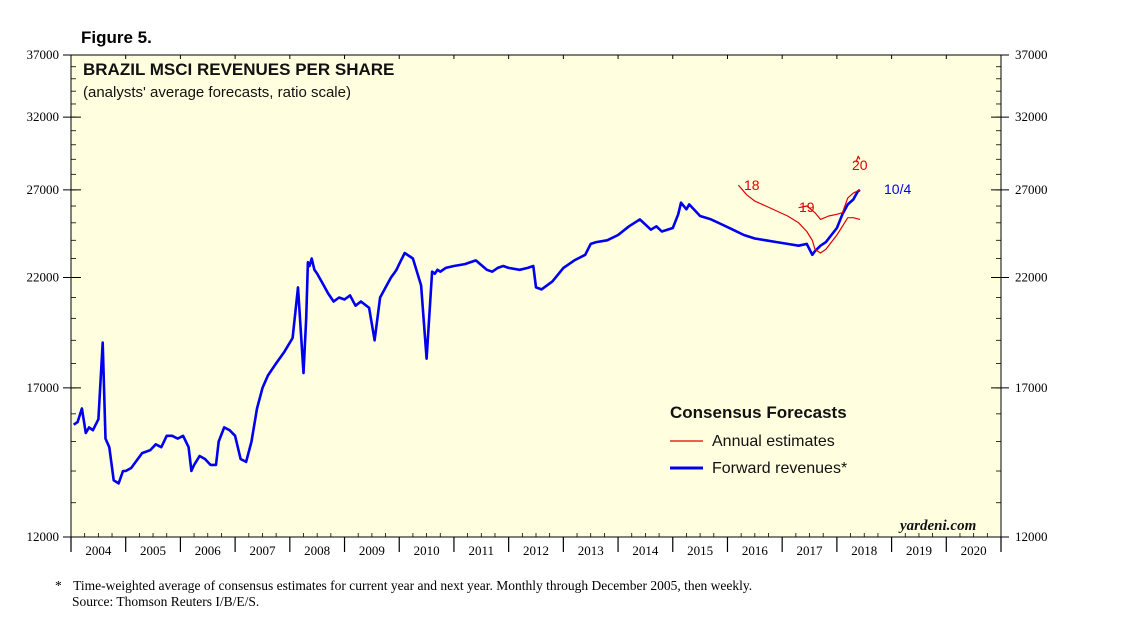 This screenshot has width=1138, height=621. What do you see at coordinates (752, 185) in the screenshot?
I see `annotation-18: 18` at bounding box center [752, 185].